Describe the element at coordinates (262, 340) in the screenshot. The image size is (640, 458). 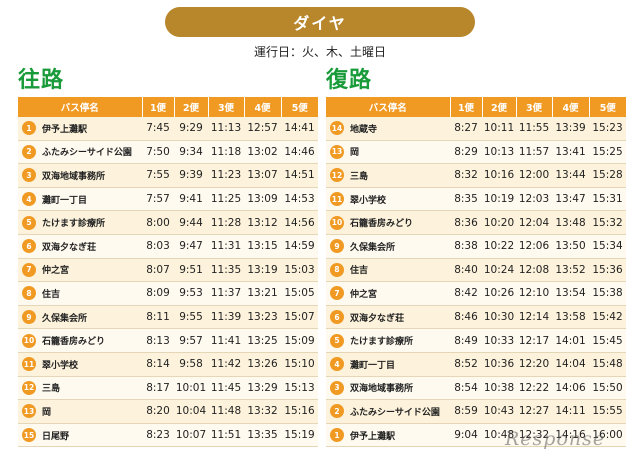
I see `departure-time: 13:25` at that location.